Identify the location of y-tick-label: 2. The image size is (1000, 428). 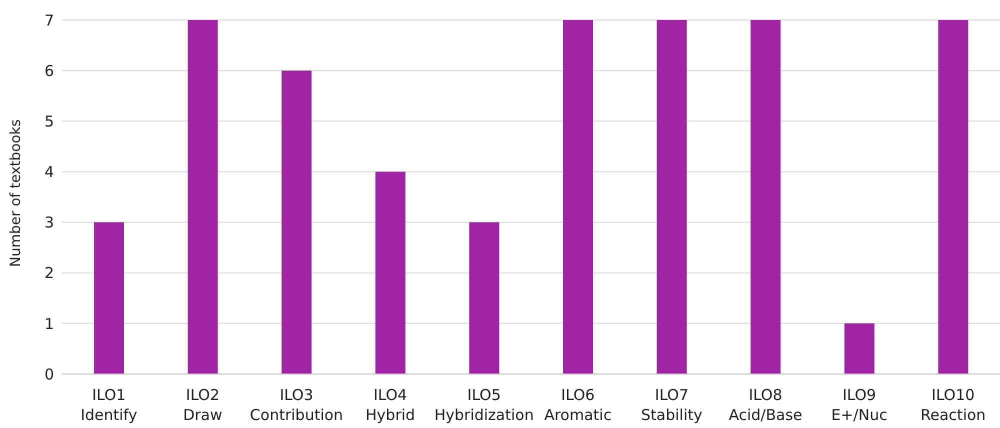
(49, 273).